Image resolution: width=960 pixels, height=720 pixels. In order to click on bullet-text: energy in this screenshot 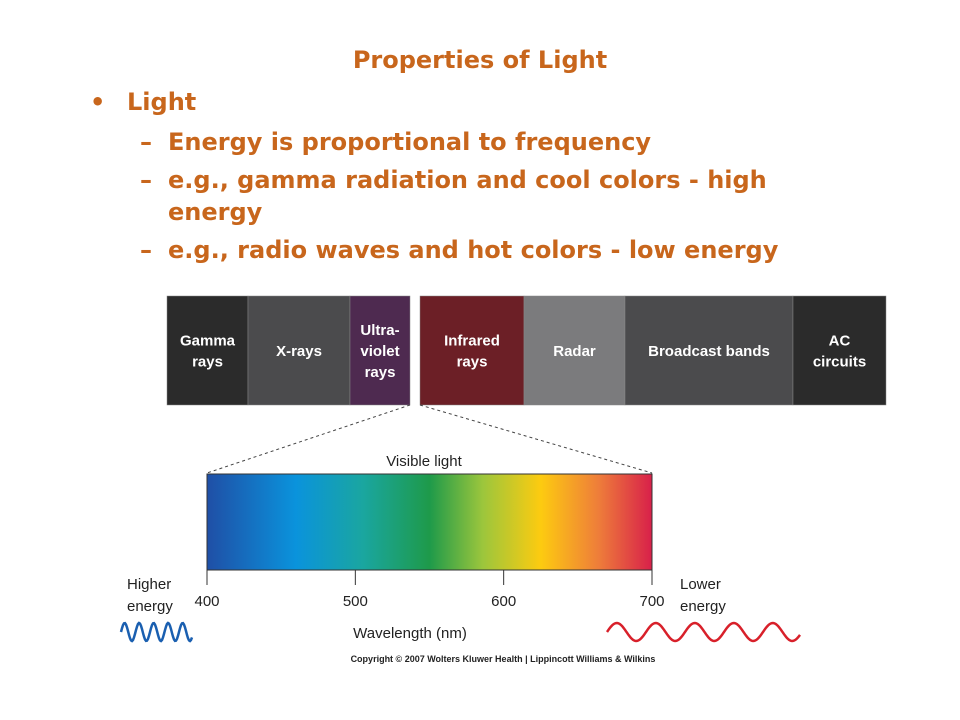, I will do `click(215, 212)`.